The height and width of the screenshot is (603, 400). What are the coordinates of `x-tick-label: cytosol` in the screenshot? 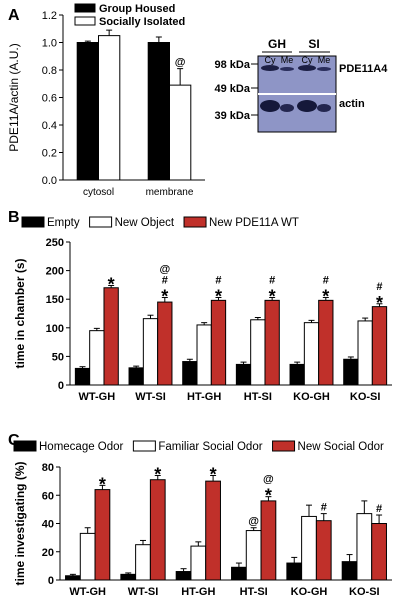 It's located at (98, 192).